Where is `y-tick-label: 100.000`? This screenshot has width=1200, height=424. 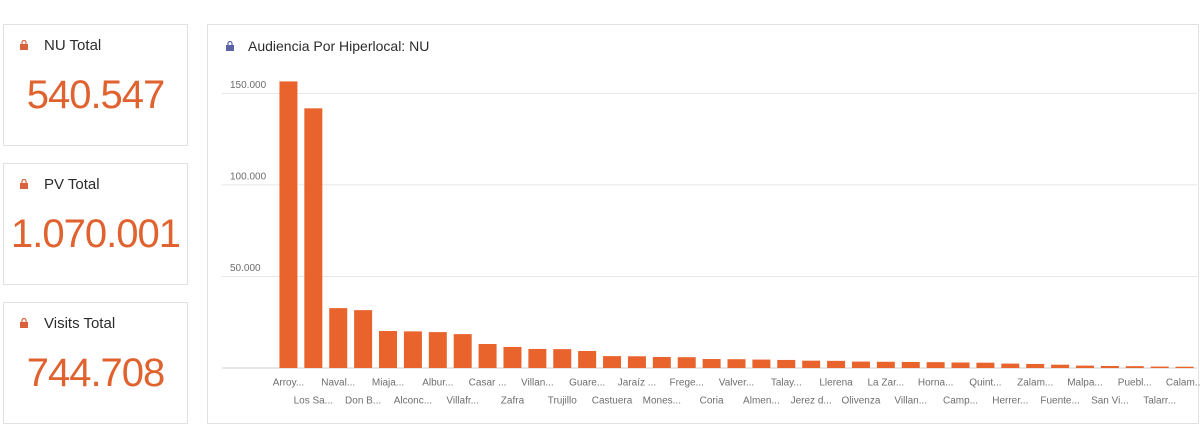
y-tick-label: 100.000 is located at coordinates (248, 177).